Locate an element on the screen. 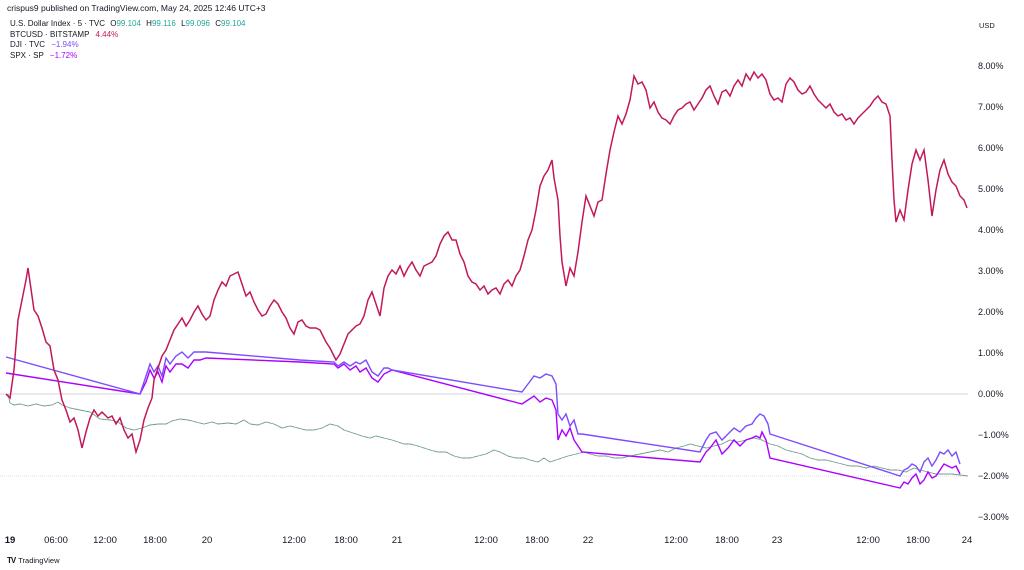 The width and height of the screenshot is (1024, 570). y-tick: 3.00% is located at coordinates (991, 271).